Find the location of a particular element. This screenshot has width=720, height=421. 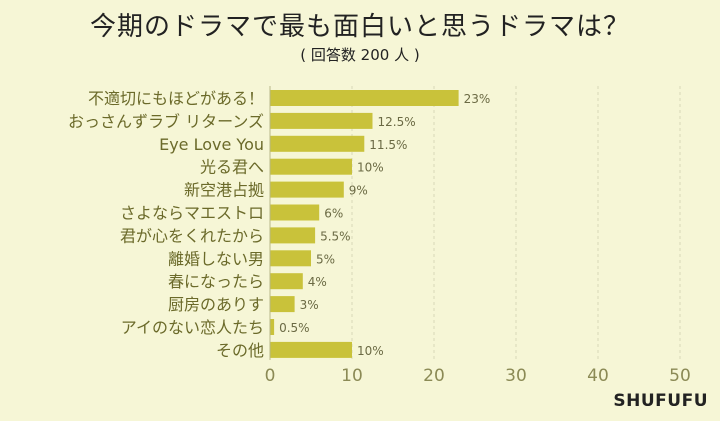

x-tick-label: 30 is located at coordinates (516, 376).